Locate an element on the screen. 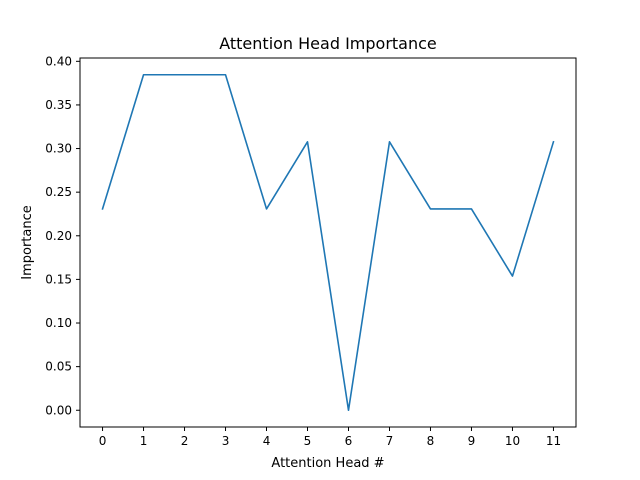  y-tick-label: 0.40 is located at coordinates (58, 61).